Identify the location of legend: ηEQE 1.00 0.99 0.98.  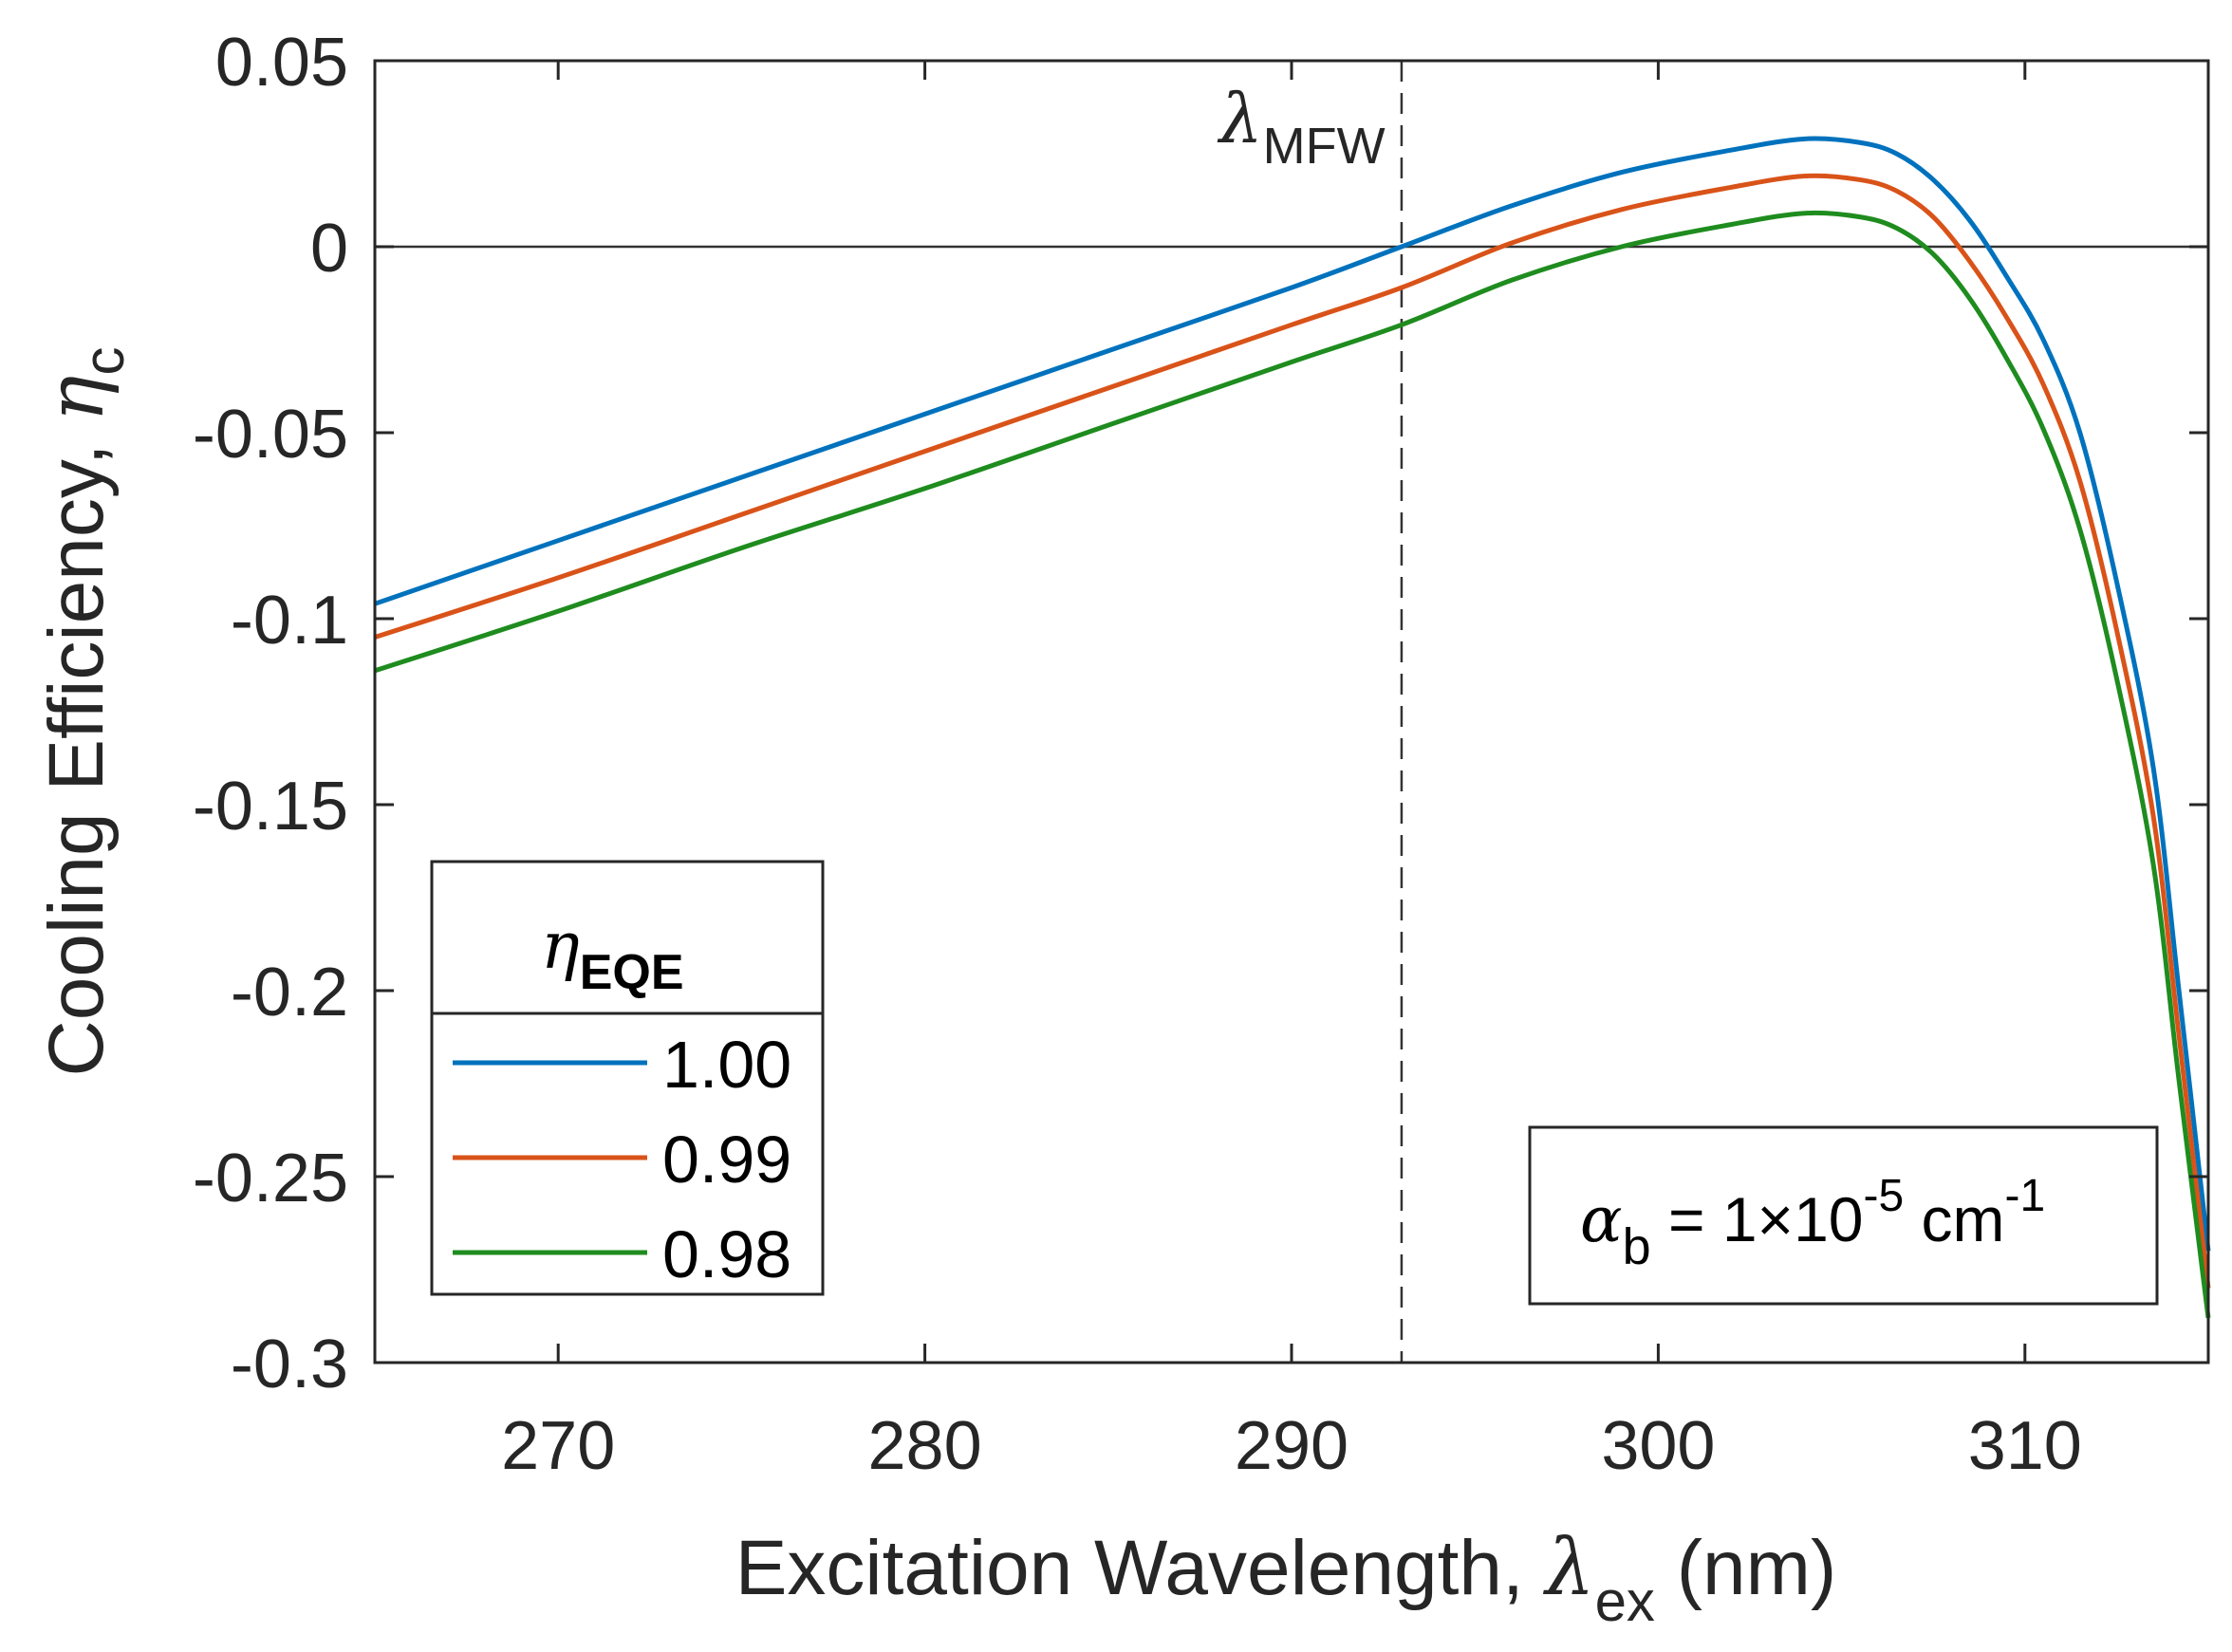
(627, 1078).